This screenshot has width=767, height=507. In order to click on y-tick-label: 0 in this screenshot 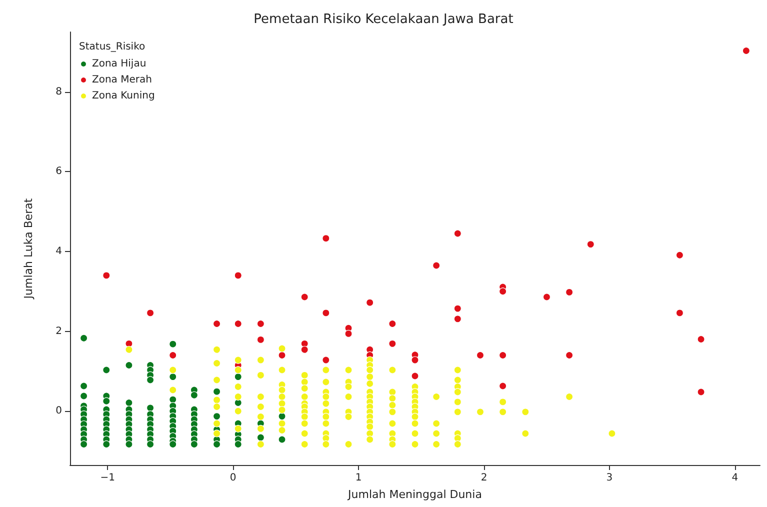, I will do `click(59, 411)`.